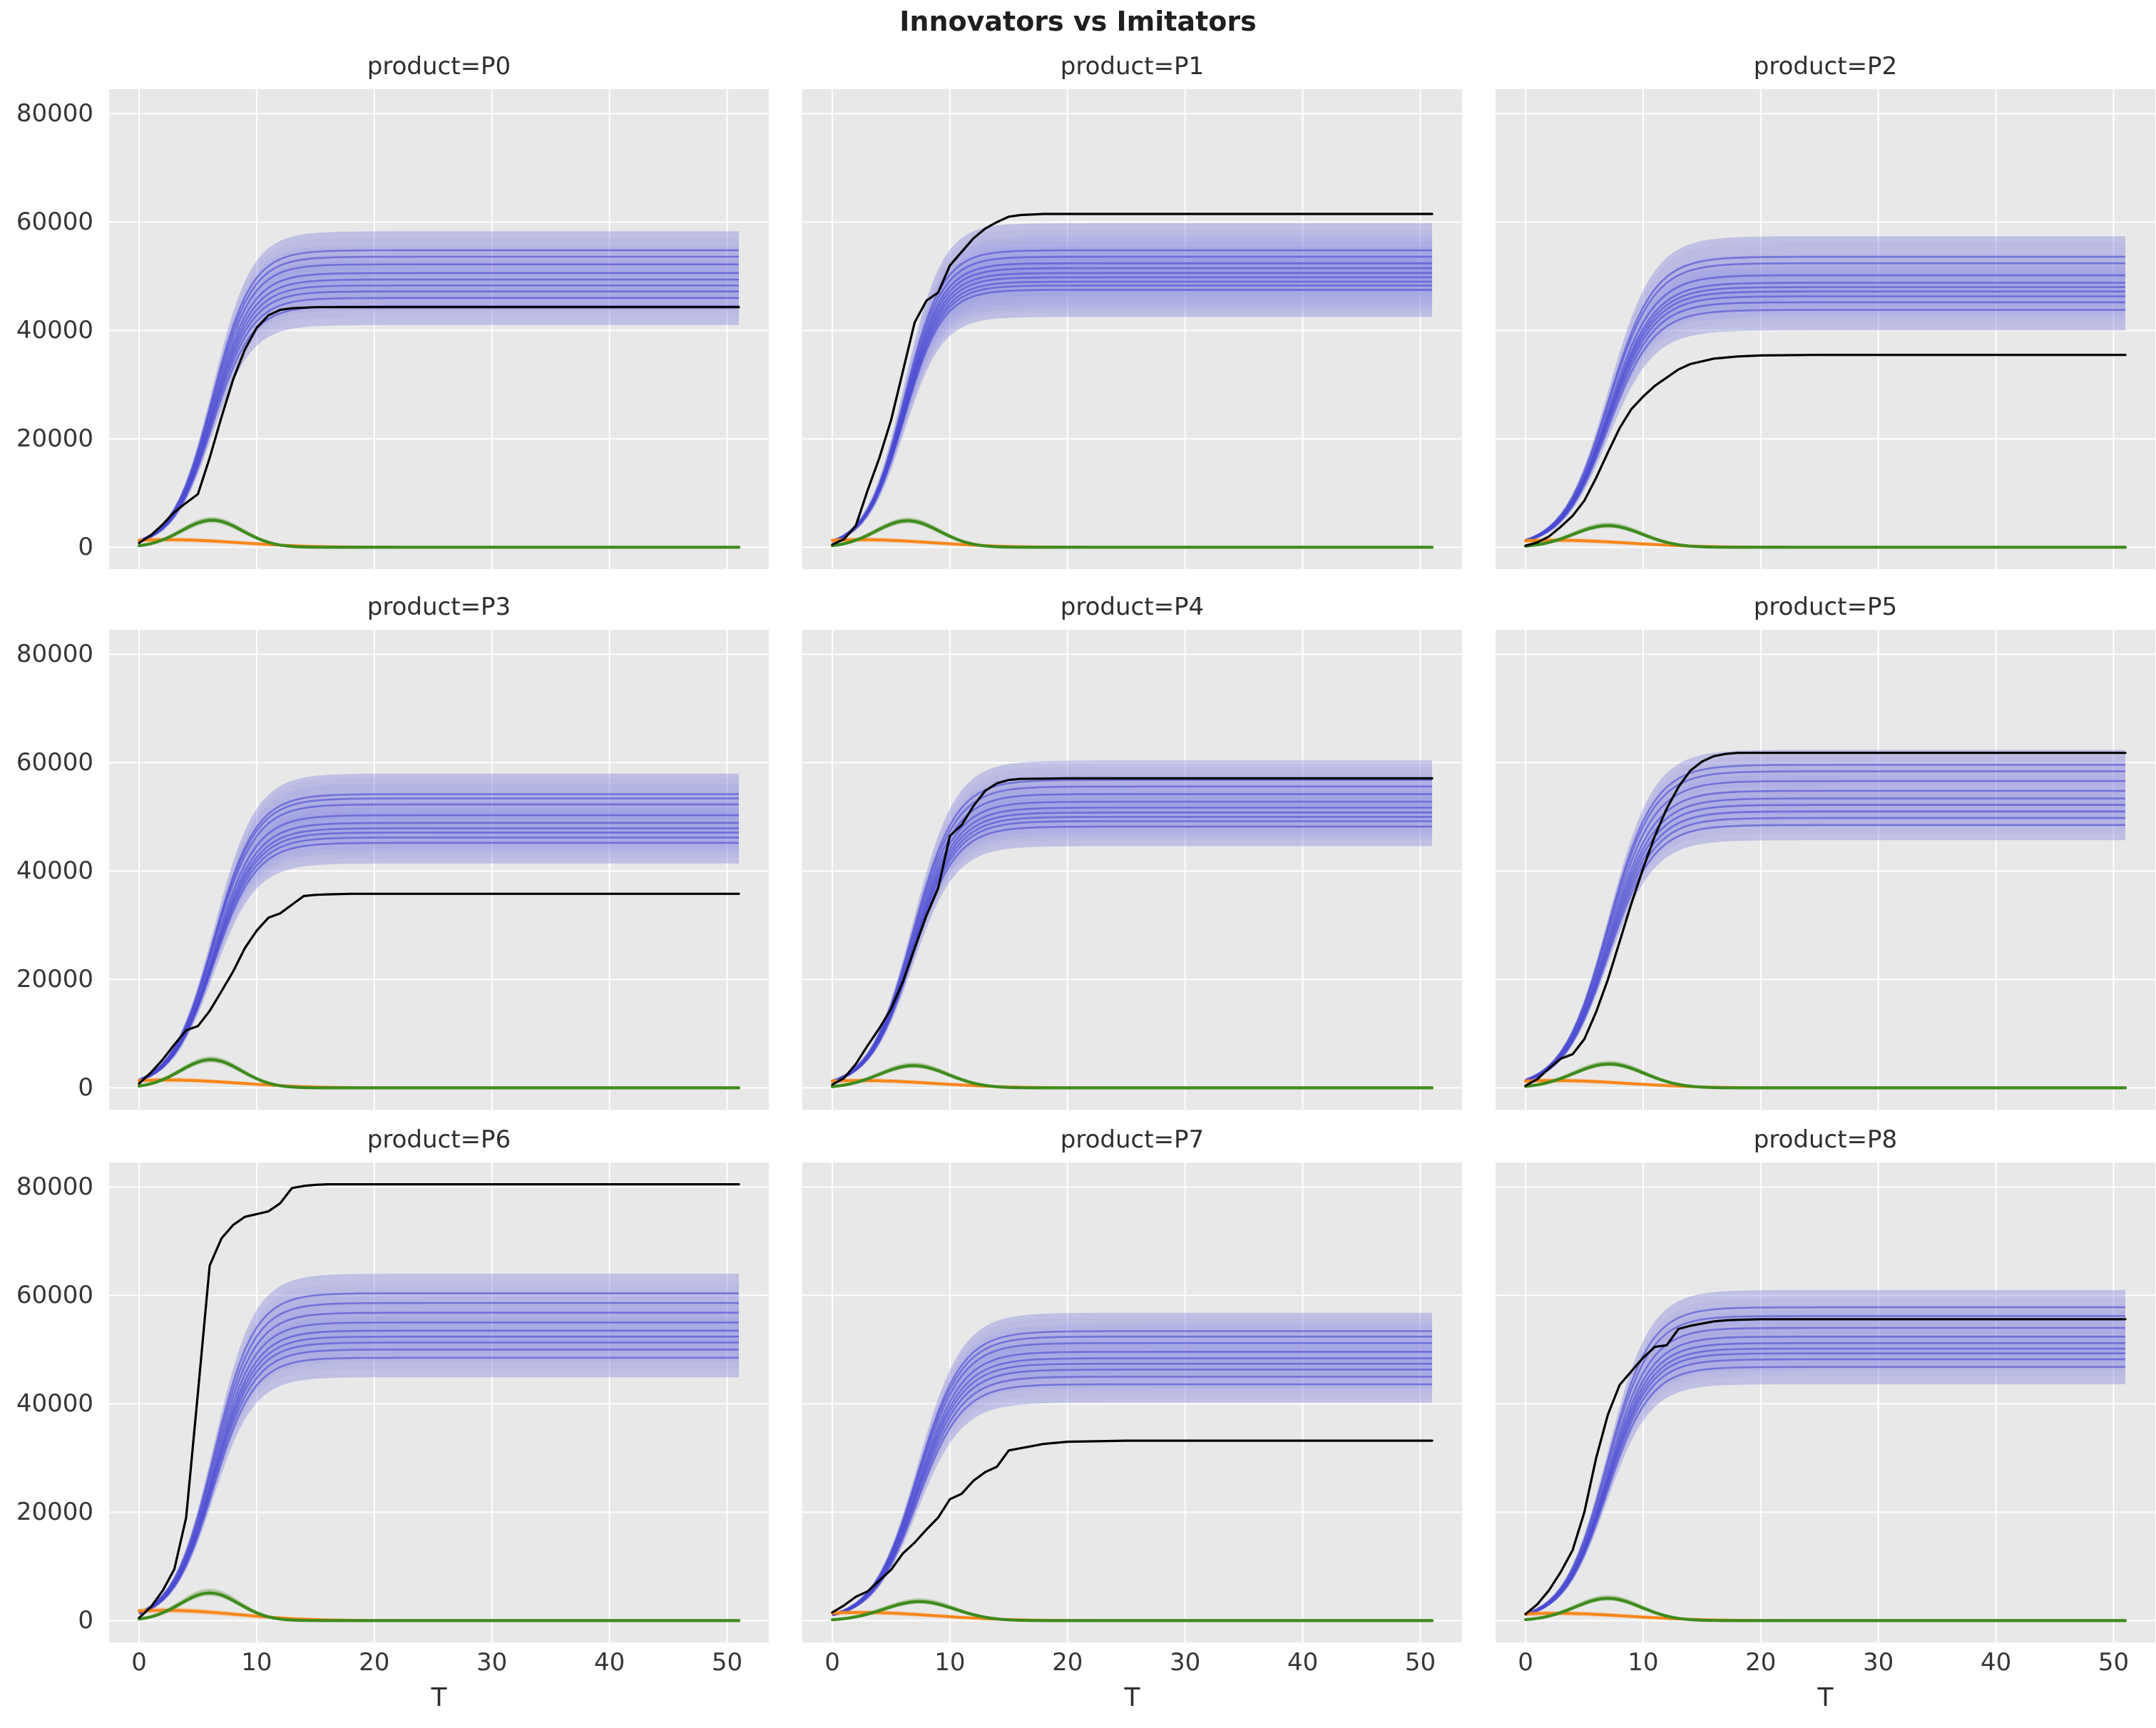 The image size is (2156, 1728). What do you see at coordinates (1078, 21) in the screenshot?
I see `figure-title: Innovators vs Imitators` at bounding box center [1078, 21].